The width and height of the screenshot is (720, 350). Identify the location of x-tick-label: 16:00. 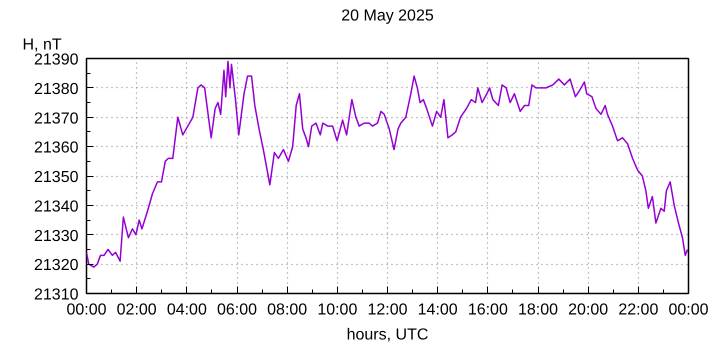
(488, 310).